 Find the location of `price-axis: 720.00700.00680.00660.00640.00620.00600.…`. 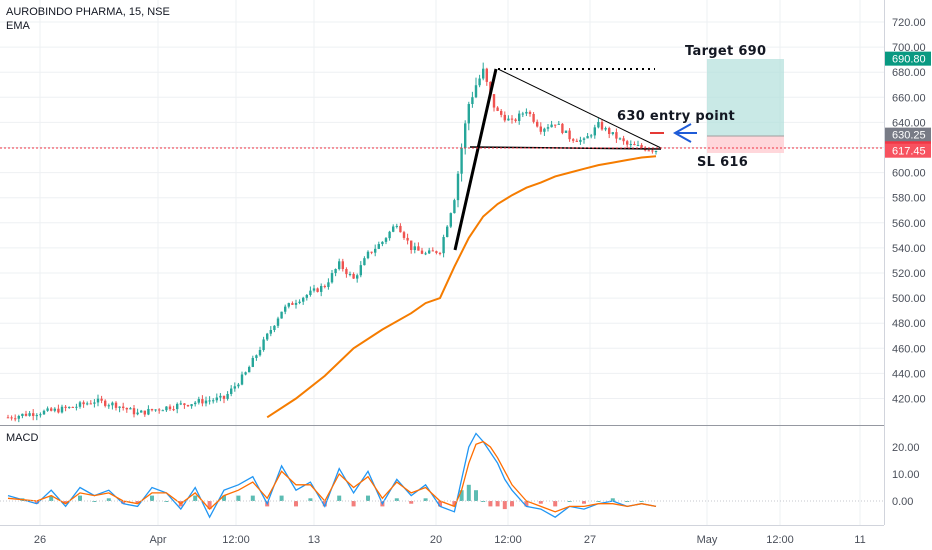

price-axis: 720.00700.00680.00660.00640.00620.00600.… is located at coordinates (909, 211).